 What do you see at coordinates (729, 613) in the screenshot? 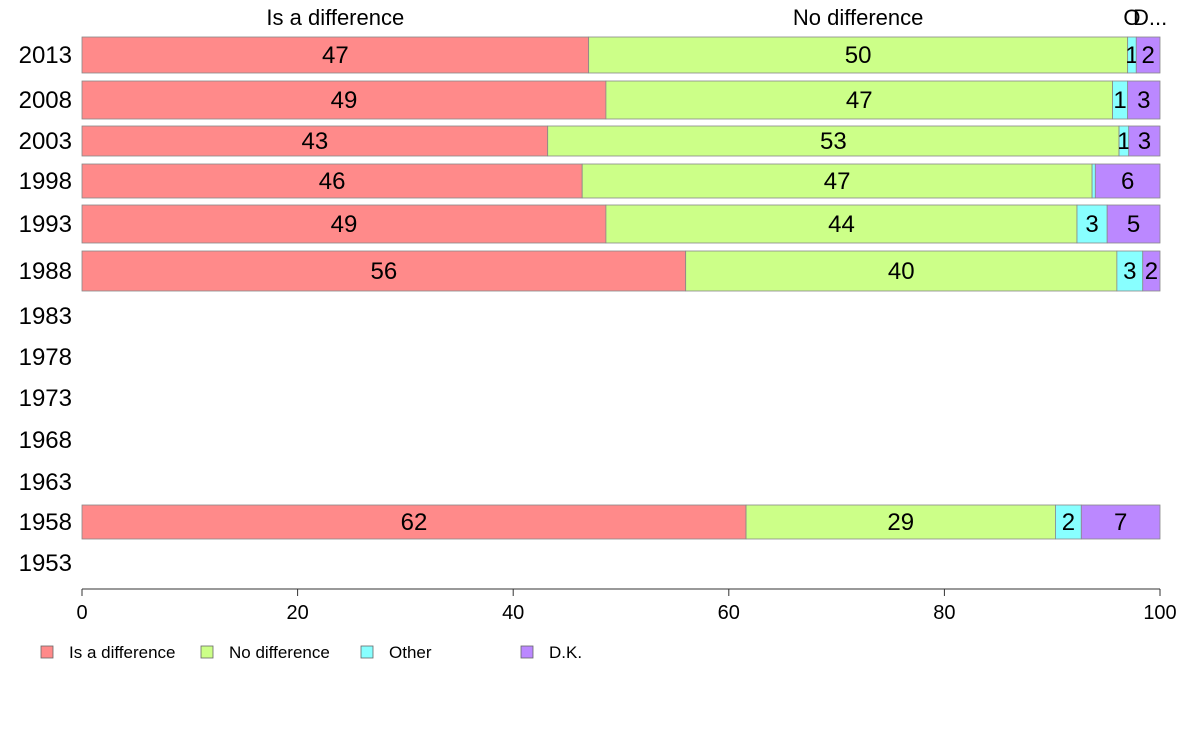
I see `x-tick-label-60: 60` at bounding box center [729, 613].